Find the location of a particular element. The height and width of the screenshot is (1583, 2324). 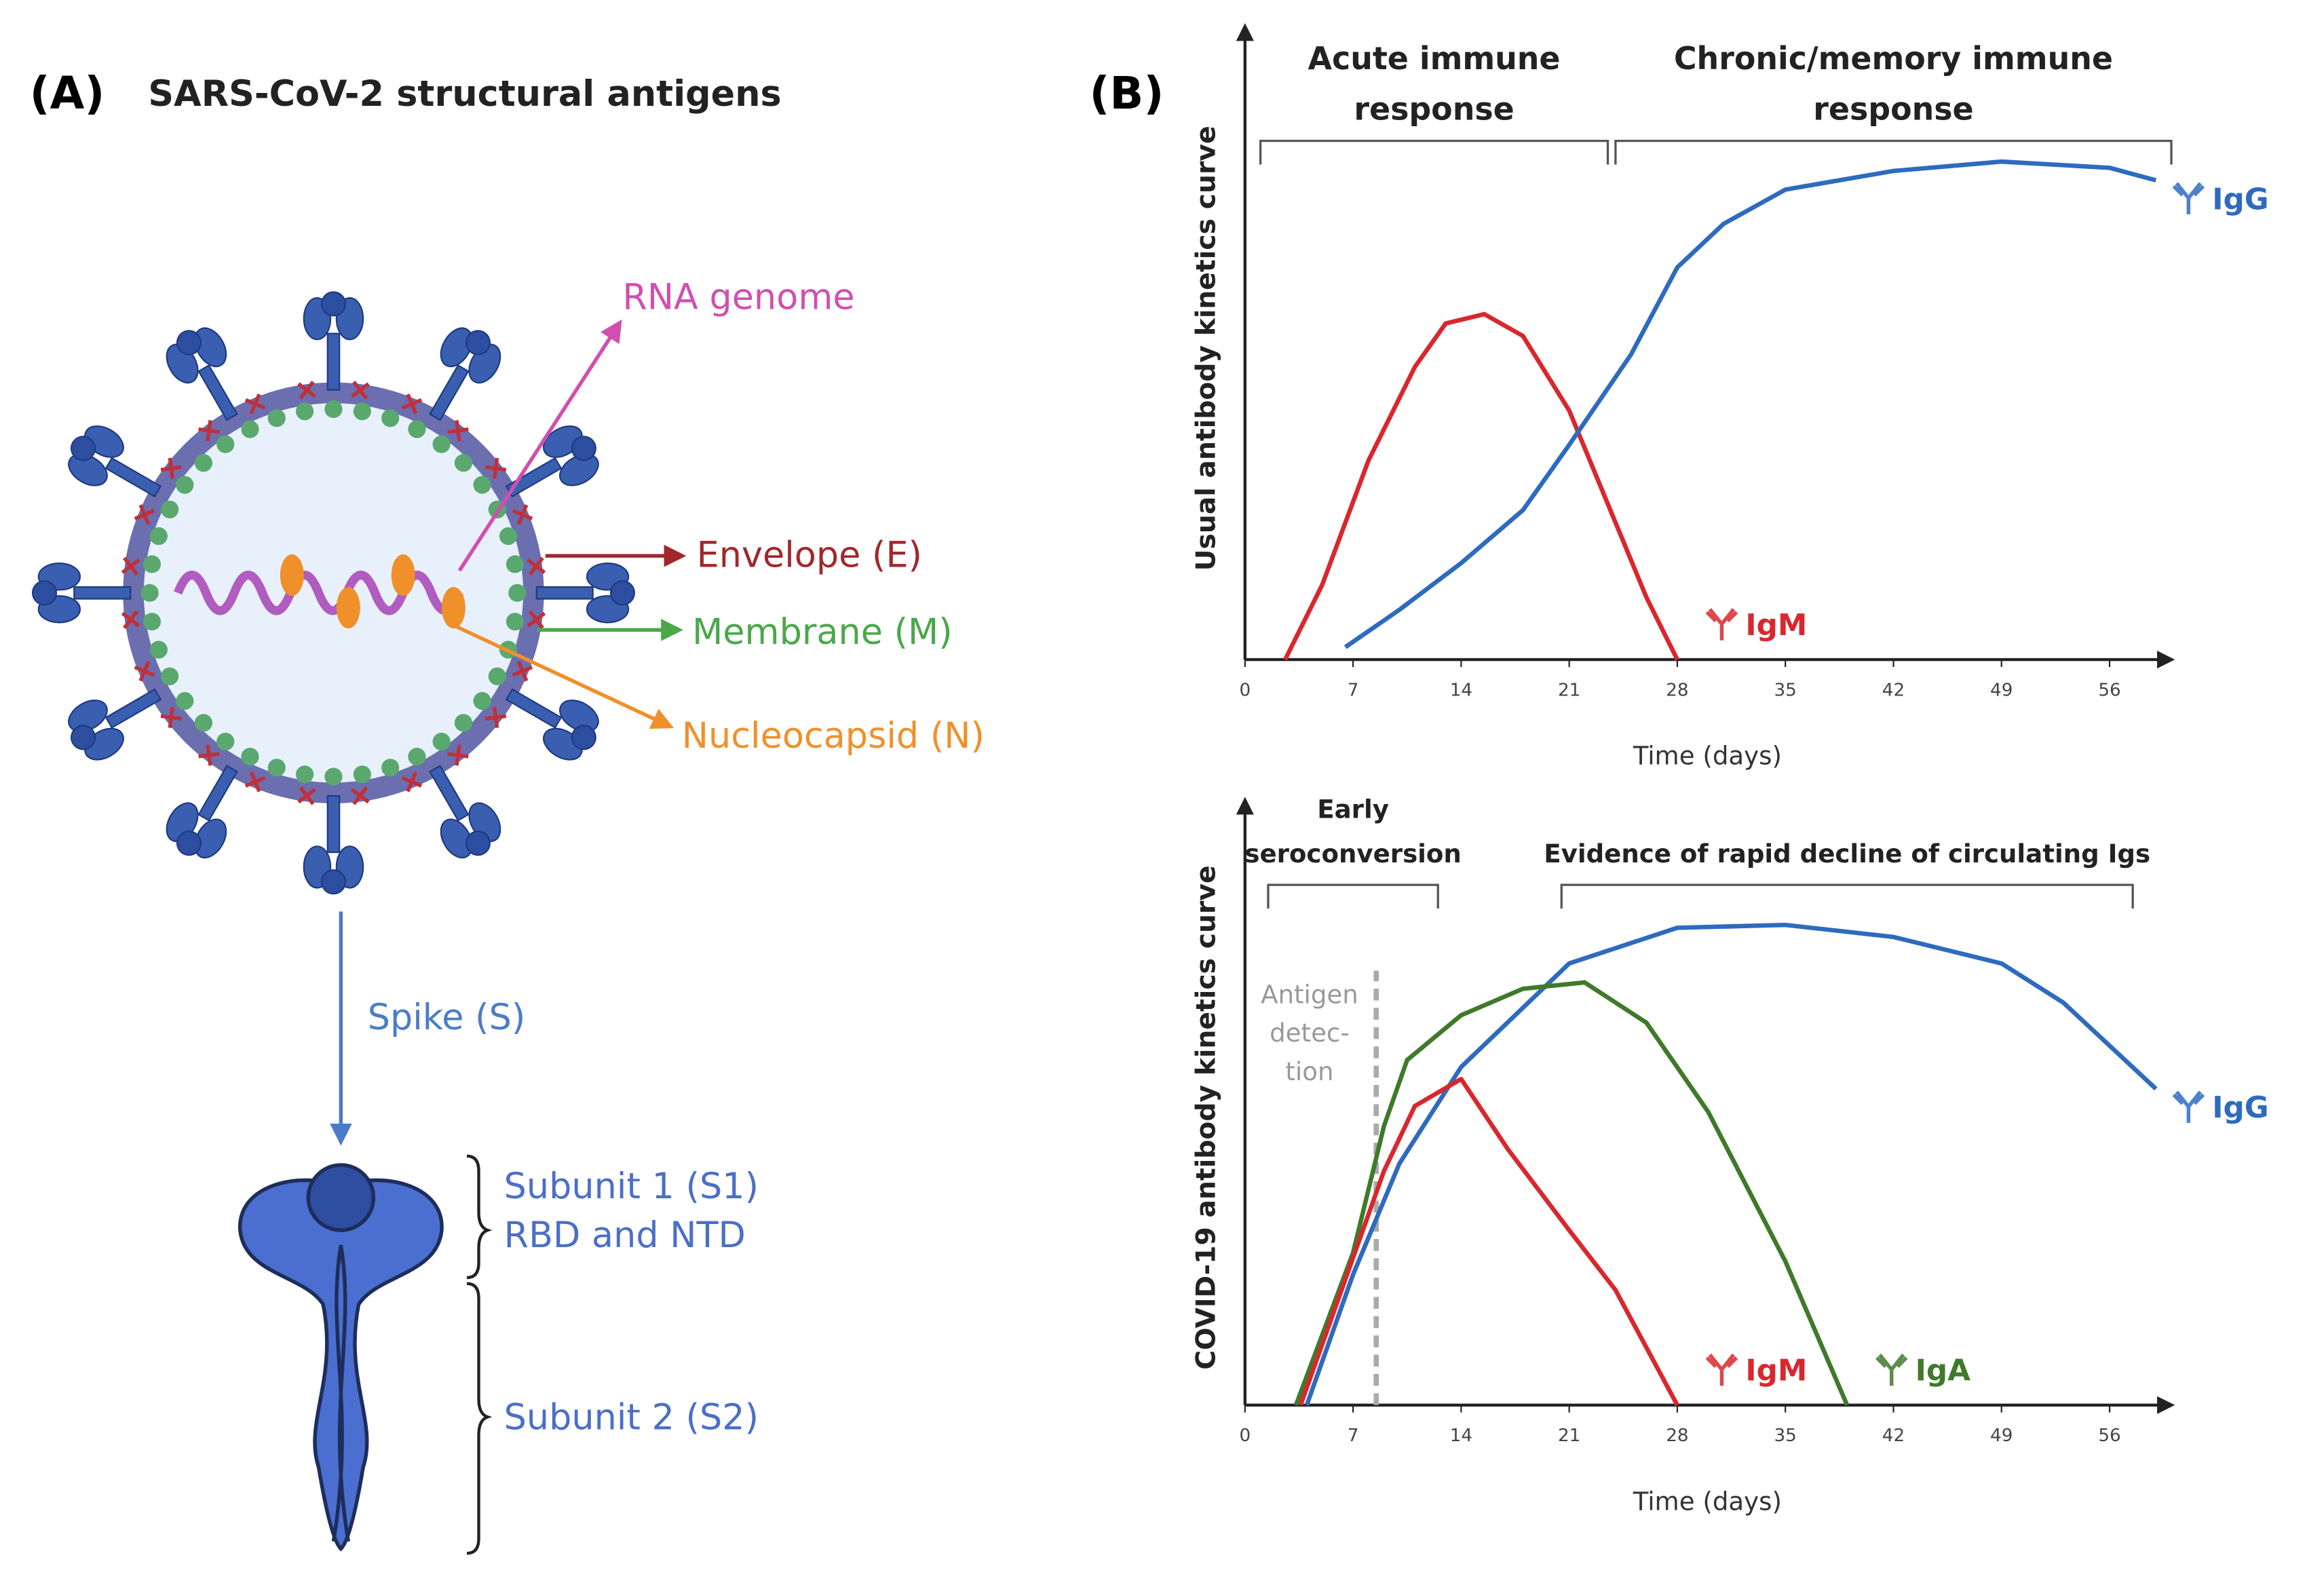

nucleocapsid-proteins is located at coordinates (372, 591).